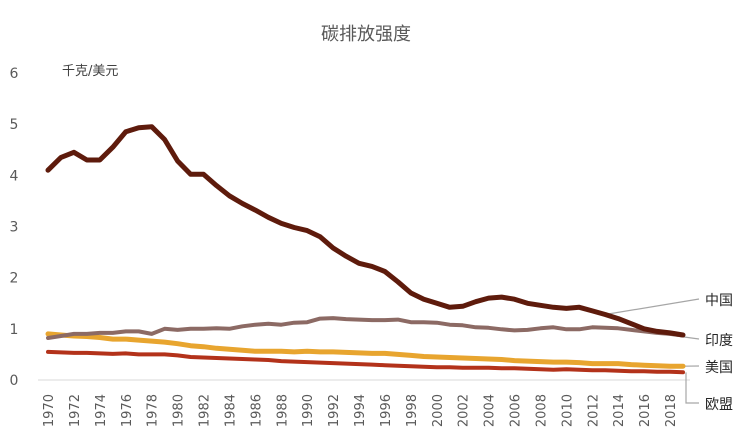 Image resolution: width=747 pixels, height=439 pixels. What do you see at coordinates (366, 34) in the screenshot?
I see `chart-title: 碳排放强度` at bounding box center [366, 34].